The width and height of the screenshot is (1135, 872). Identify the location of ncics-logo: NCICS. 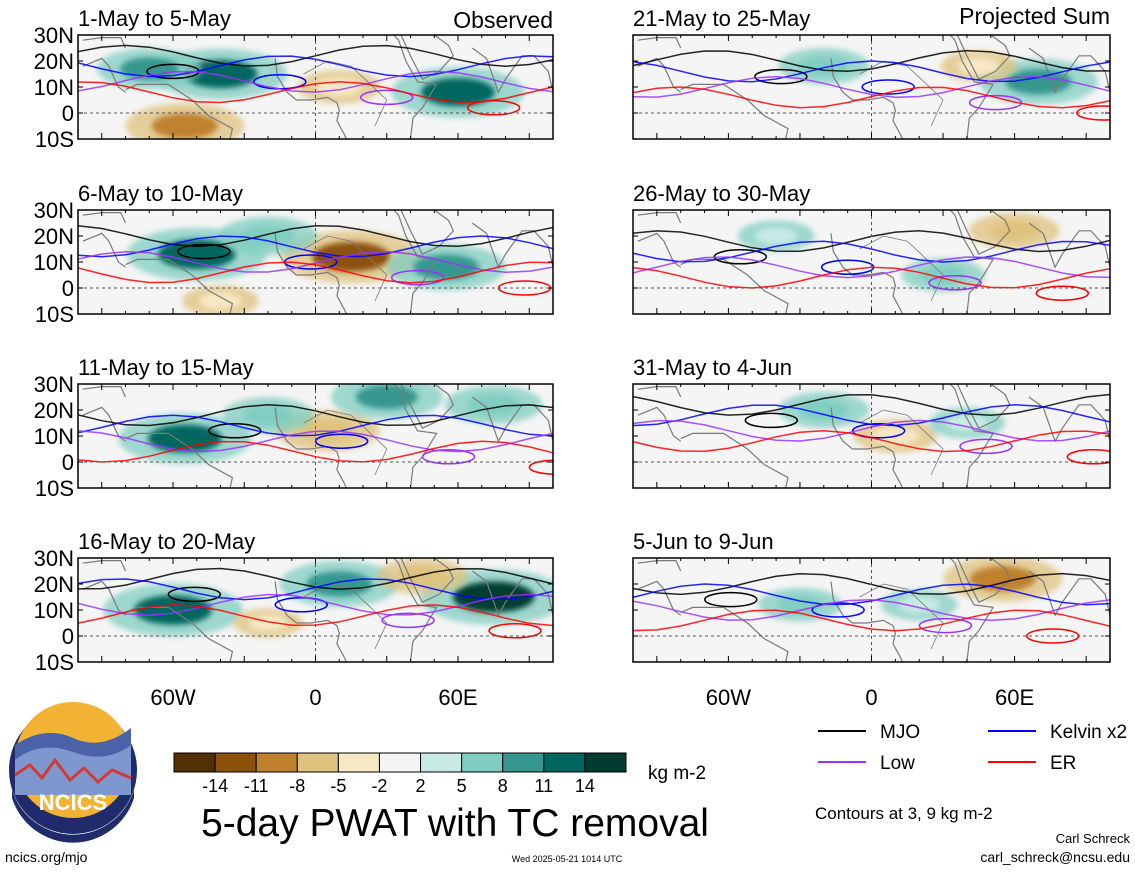
(73, 772).